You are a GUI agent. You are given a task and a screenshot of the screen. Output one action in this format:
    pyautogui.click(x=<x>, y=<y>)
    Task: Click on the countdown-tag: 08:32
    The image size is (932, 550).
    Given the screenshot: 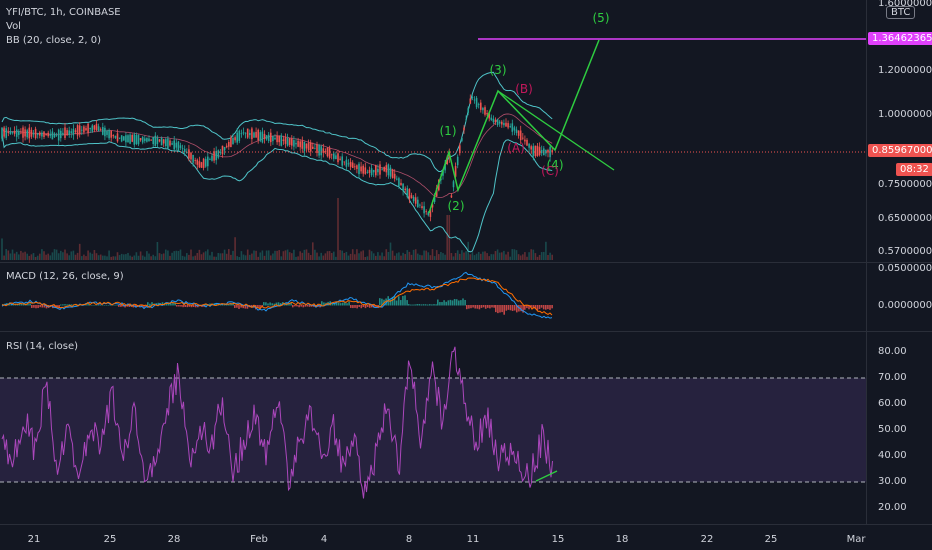 What is the action you would take?
    pyautogui.click(x=914, y=169)
    